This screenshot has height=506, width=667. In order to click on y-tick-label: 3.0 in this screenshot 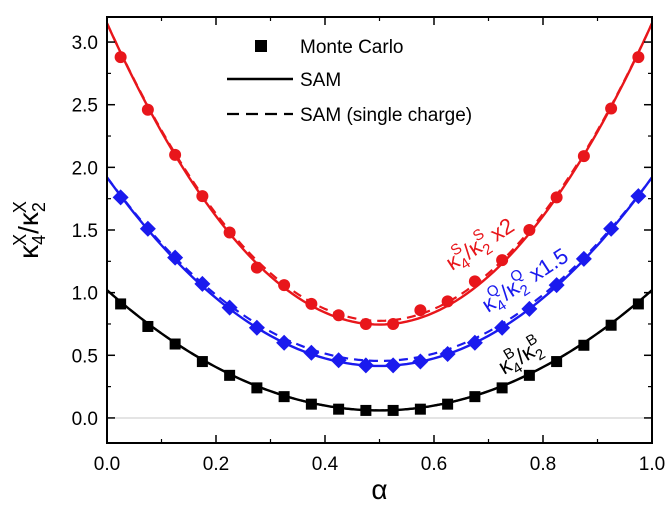, I will do `click(85, 43)`.